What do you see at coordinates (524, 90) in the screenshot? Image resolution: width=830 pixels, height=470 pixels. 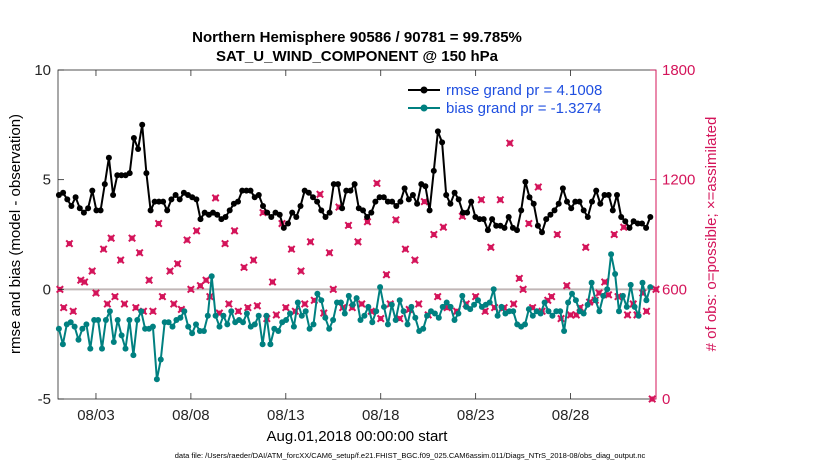 I see `legend-rmse-label: rmse grand pr = 4.1008` at bounding box center [524, 90].